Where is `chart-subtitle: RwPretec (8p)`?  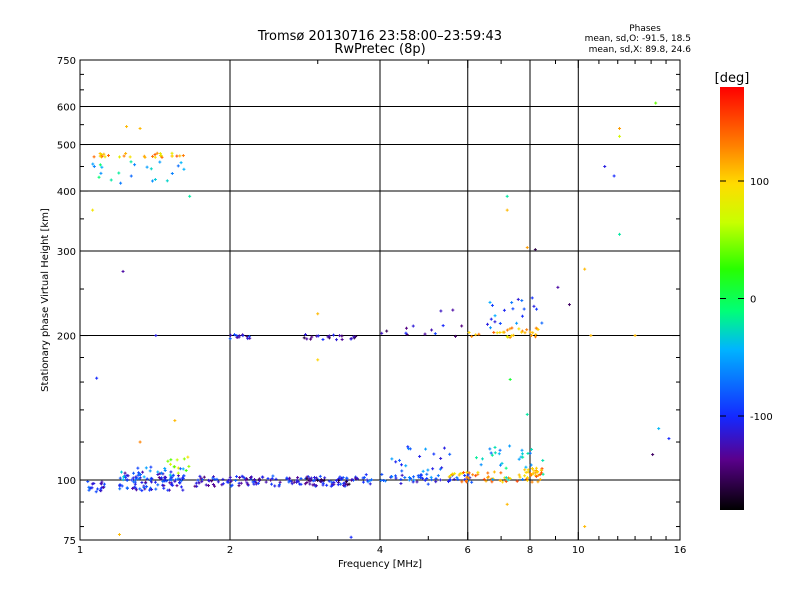 chart-subtitle: RwPretec (8p) is located at coordinates (379, 49).